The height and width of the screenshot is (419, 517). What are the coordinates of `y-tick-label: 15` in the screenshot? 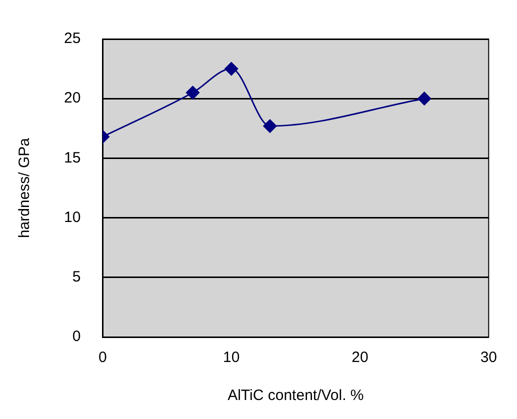 It's located at (72, 157).